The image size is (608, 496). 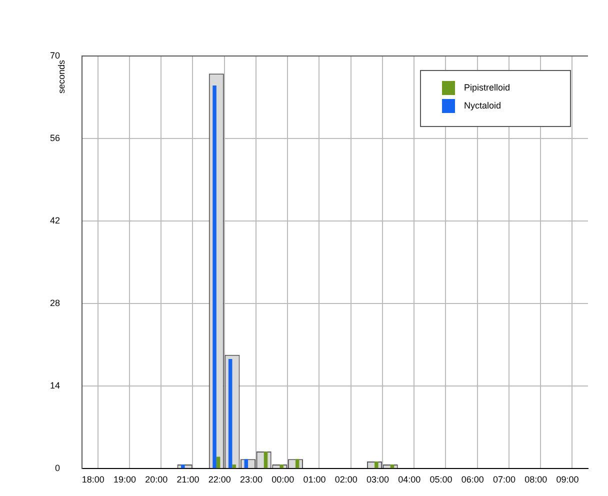 What do you see at coordinates (55, 55) in the screenshot?
I see `y-tick-label: 70` at bounding box center [55, 55].